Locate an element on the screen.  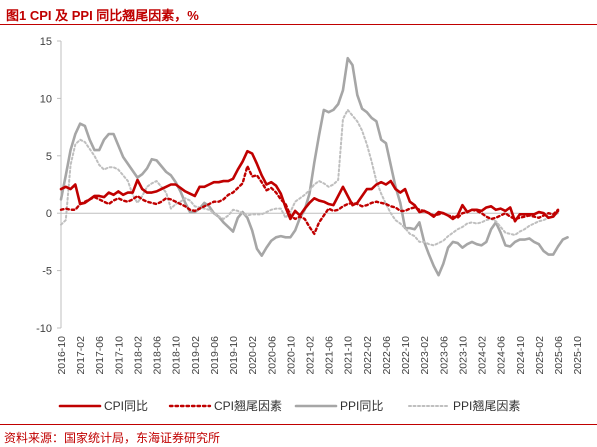
x-tick-label: 2017-10 is located at coordinates (119, 355).